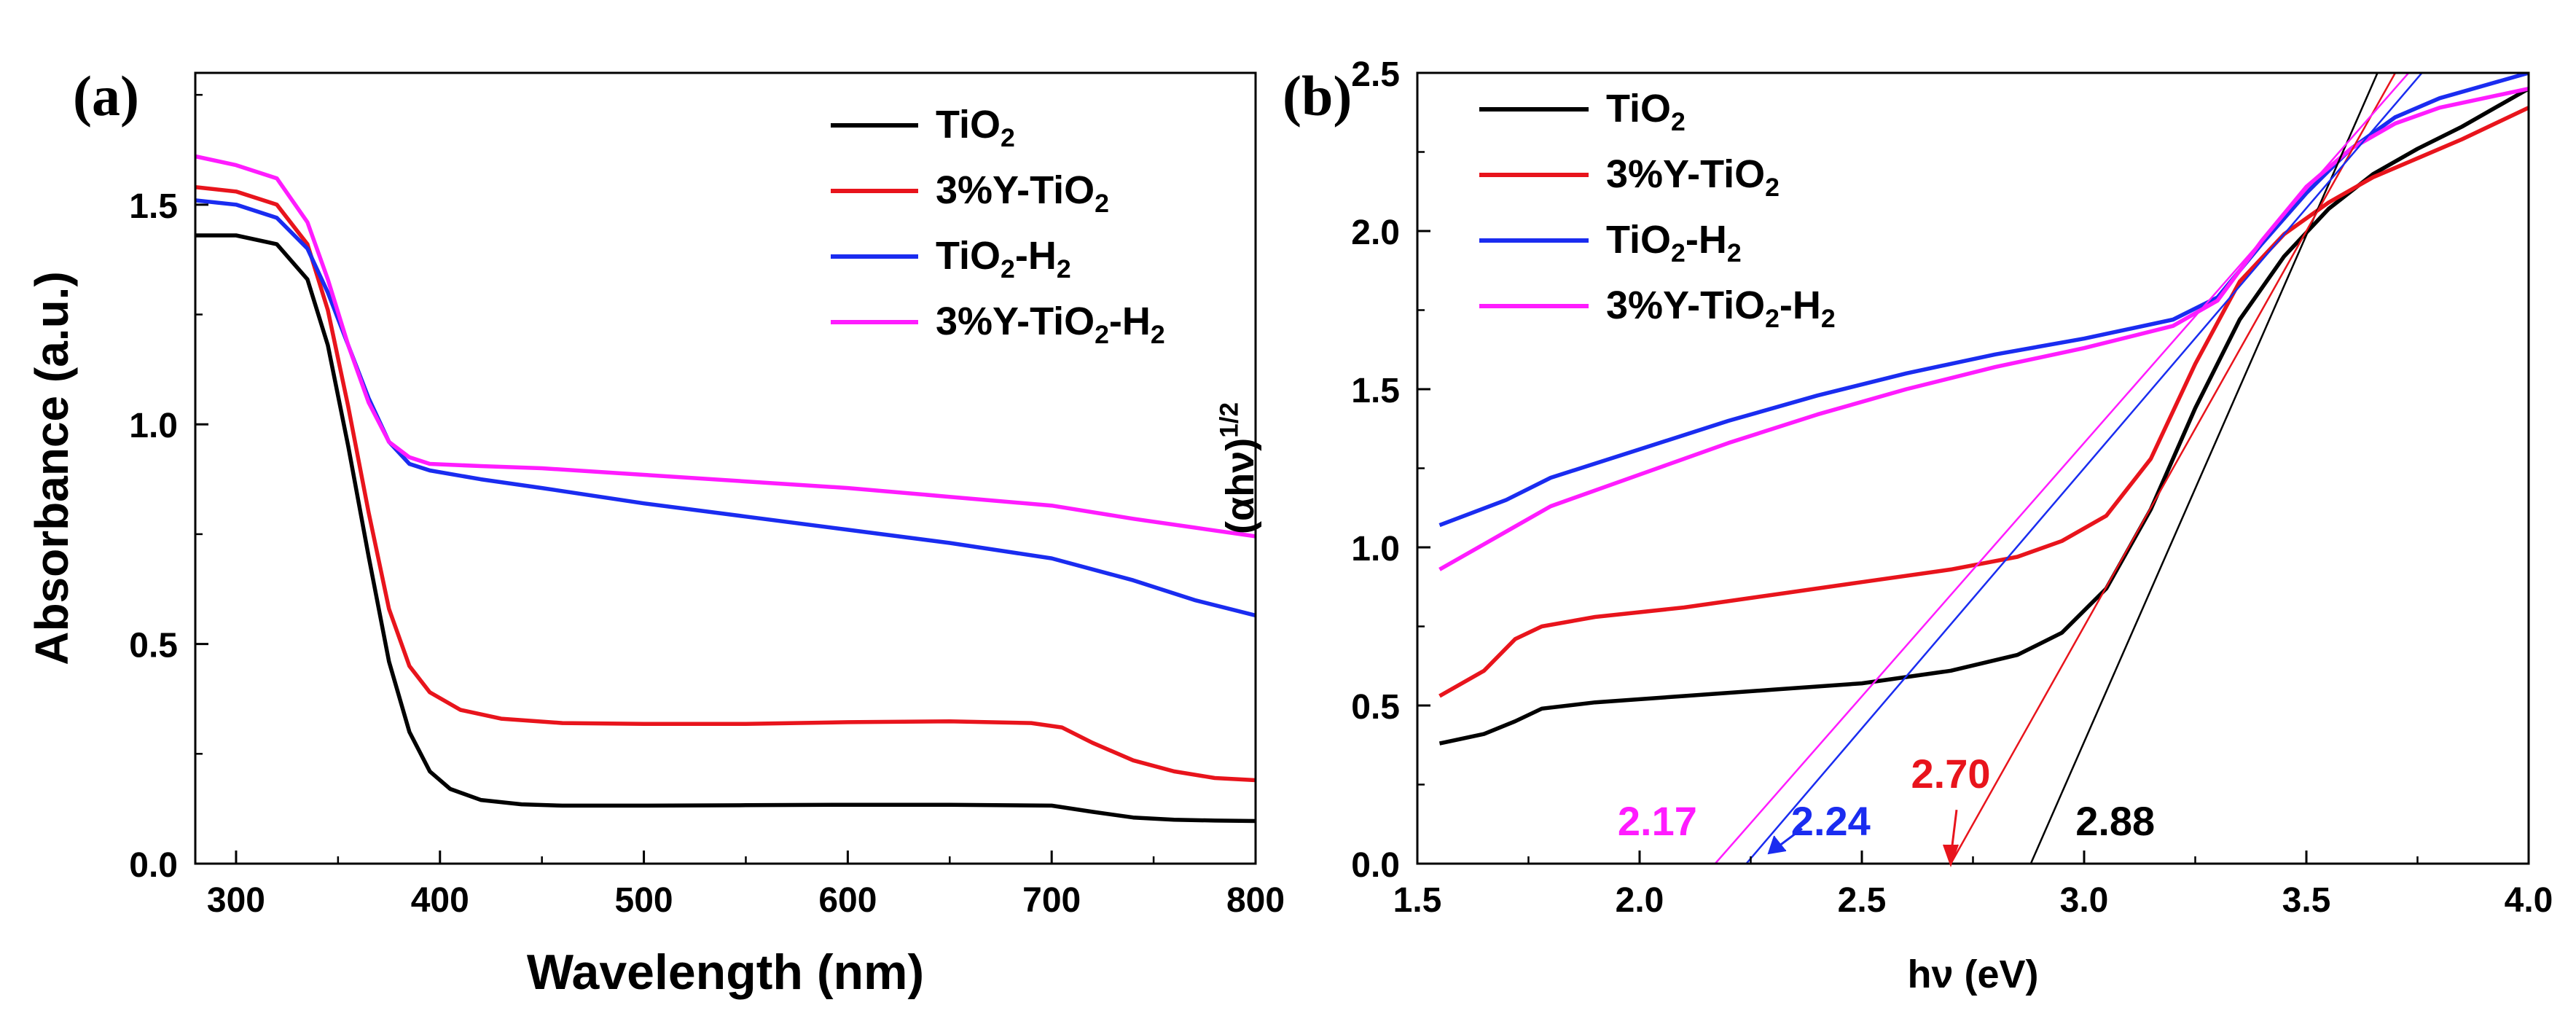  What do you see at coordinates (440, 900) in the screenshot?
I see `x-tick-label: 400` at bounding box center [440, 900].